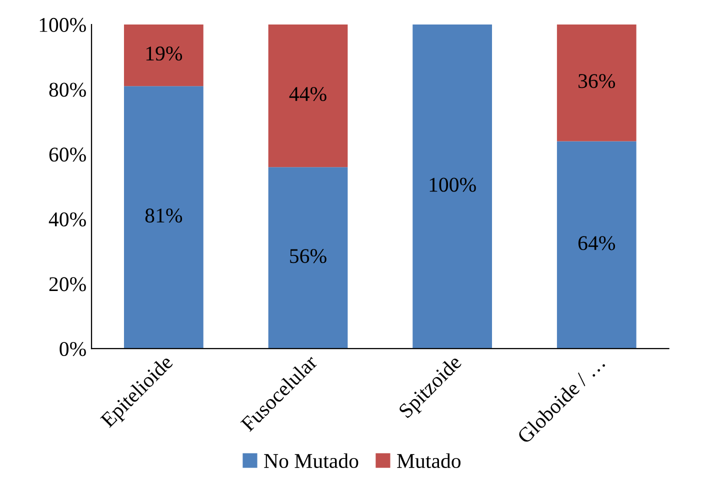 The width and height of the screenshot is (704, 491). I want to click on legend-label: Mutado, so click(429, 460).